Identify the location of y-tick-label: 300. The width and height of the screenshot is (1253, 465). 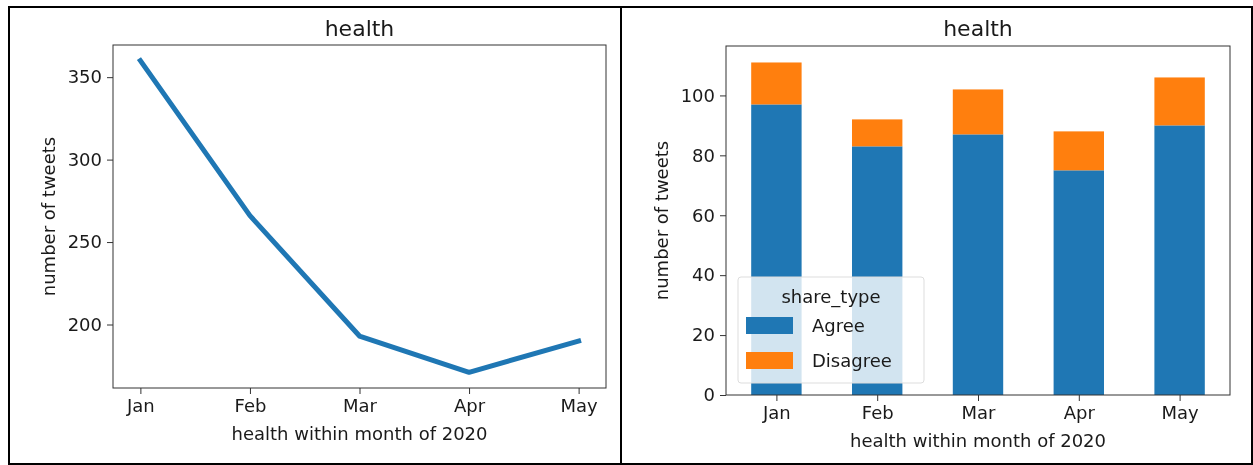
(84, 159).